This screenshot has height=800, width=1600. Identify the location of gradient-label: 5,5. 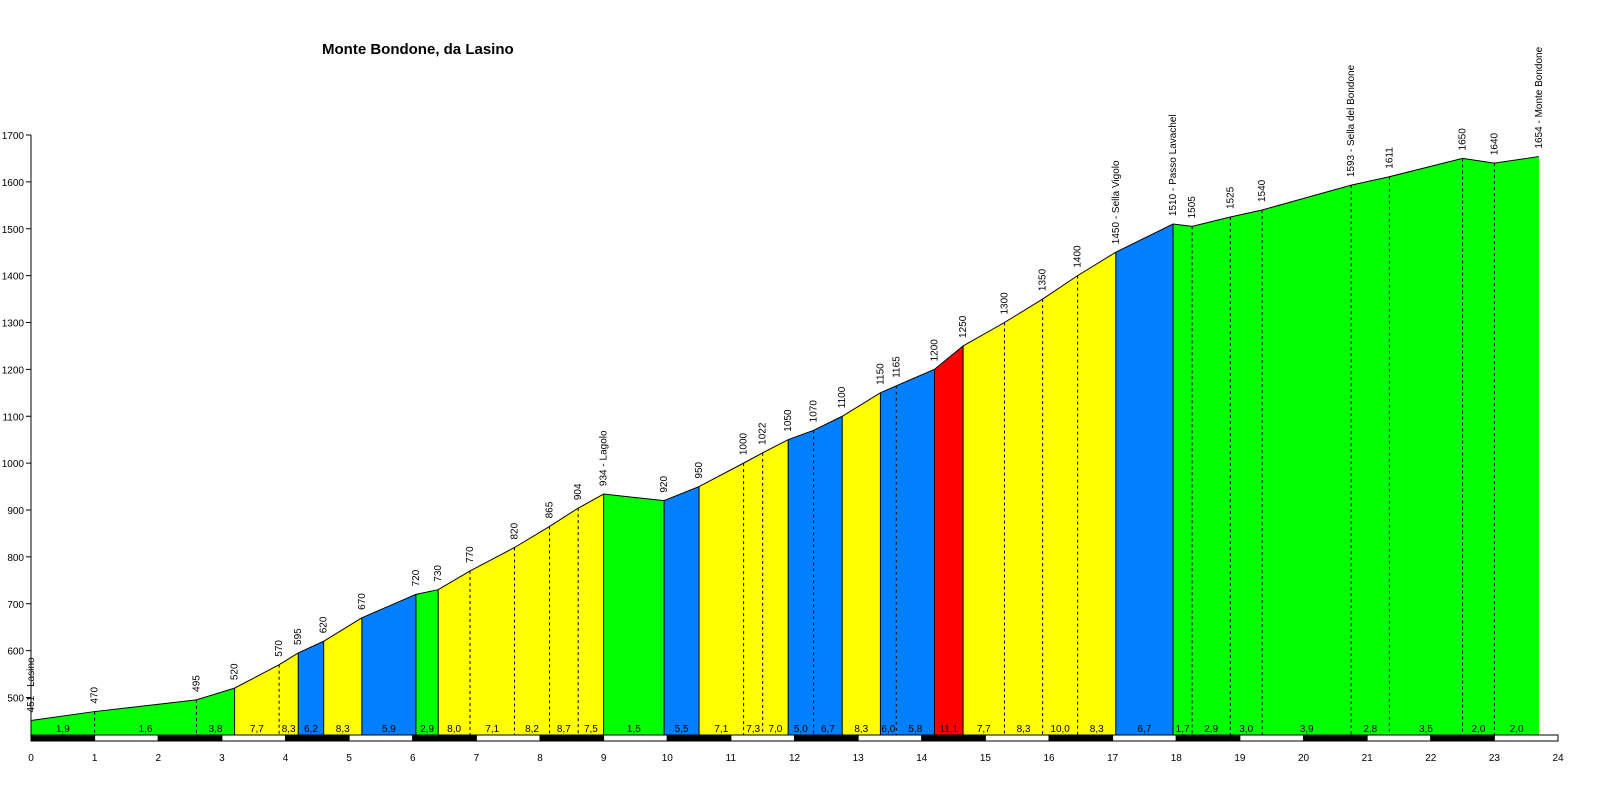
(682, 729).